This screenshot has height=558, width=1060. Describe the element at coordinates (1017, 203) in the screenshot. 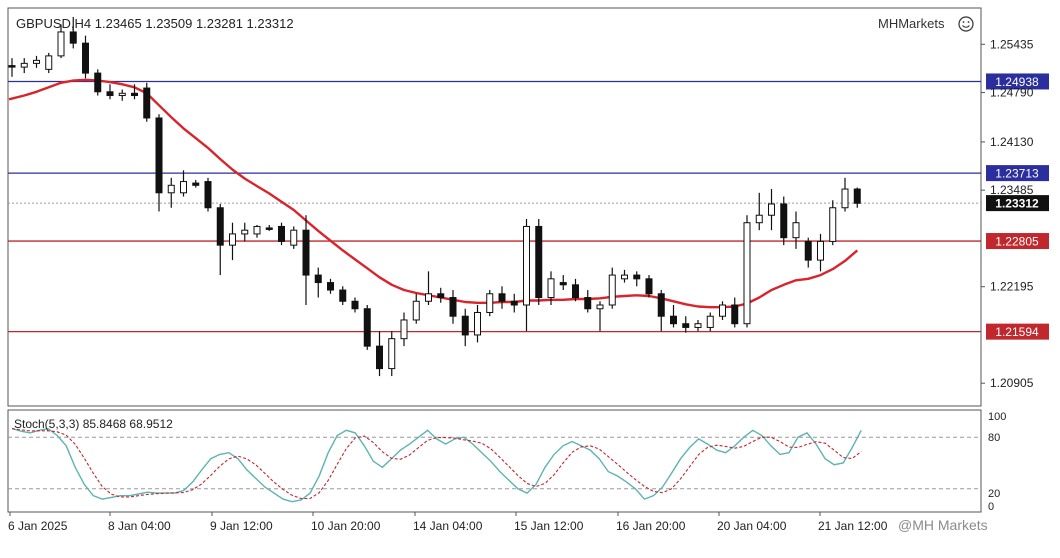

I see `current-price-tag` at that location.